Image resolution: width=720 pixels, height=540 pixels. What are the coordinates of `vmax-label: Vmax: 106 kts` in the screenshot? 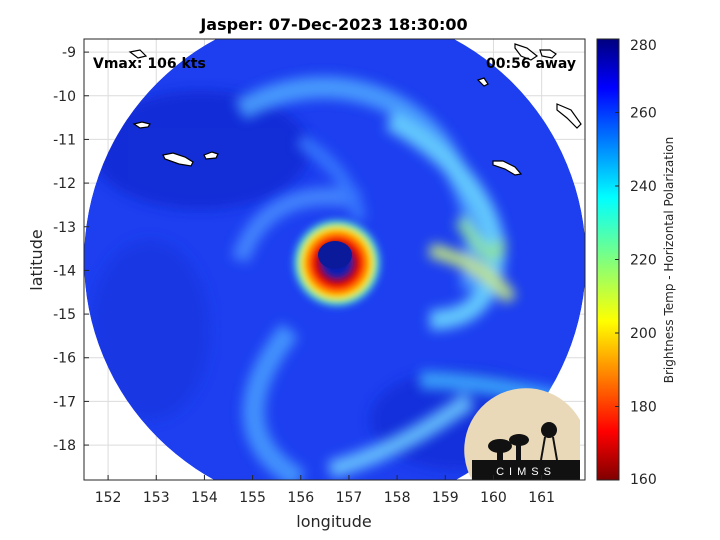 It's located at (149, 64).